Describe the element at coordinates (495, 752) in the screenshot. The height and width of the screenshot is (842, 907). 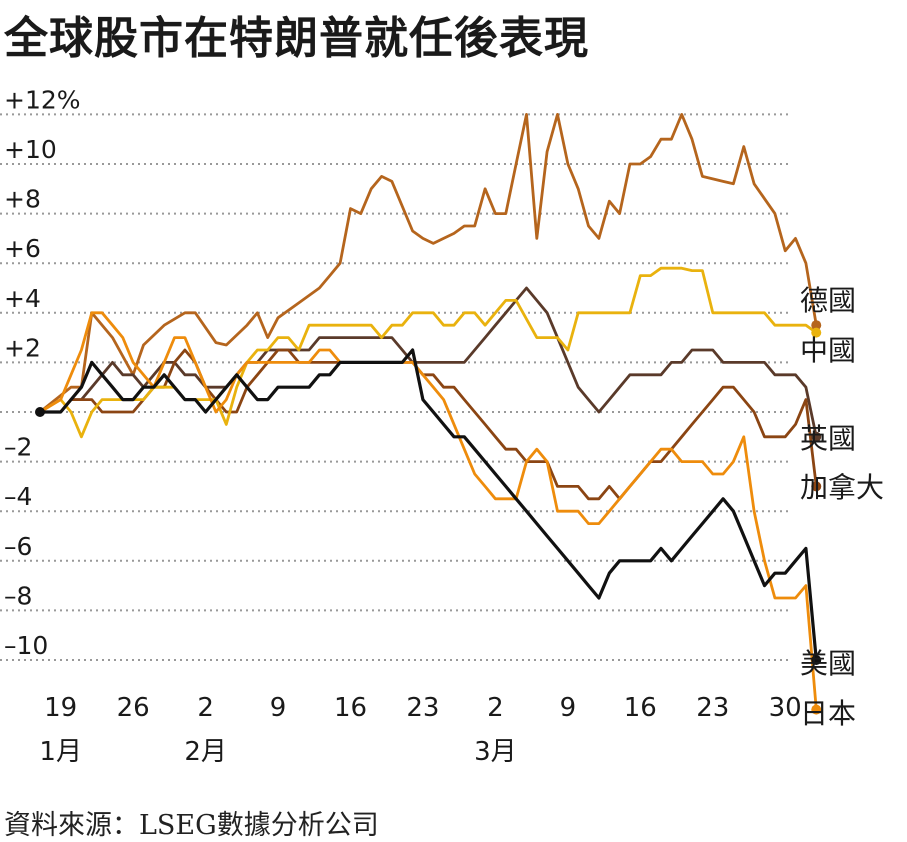
I see `month-label: 3月` at that location.